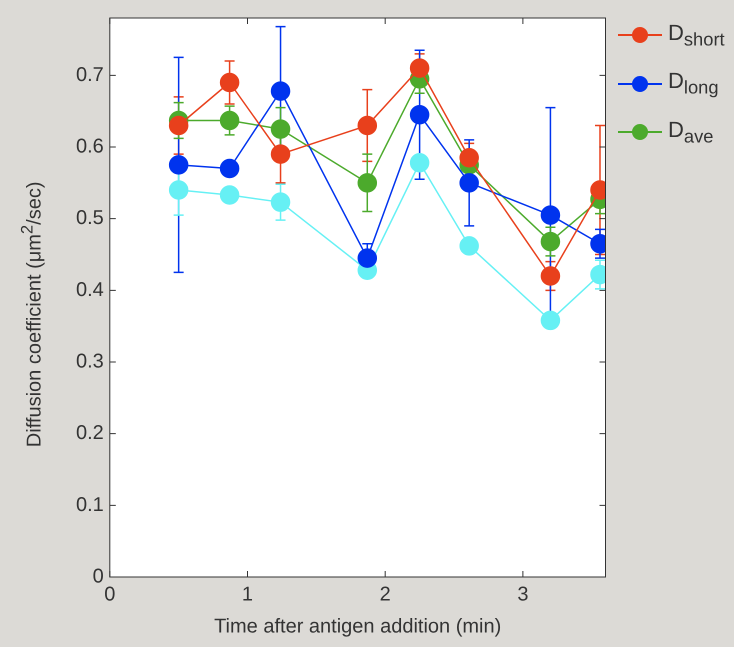  Describe the element at coordinates (696, 35) in the screenshot. I see `legend-label: D$_{short}$` at that location.